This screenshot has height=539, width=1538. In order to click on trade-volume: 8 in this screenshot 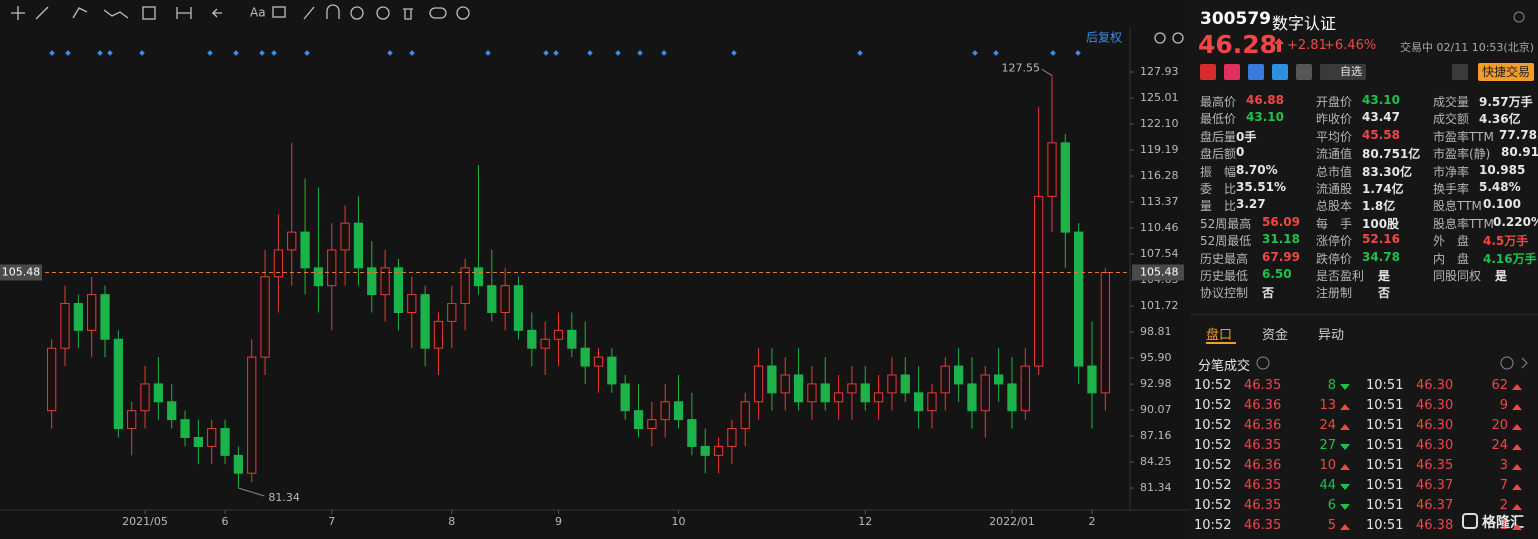, I will do `click(1331, 385)`.